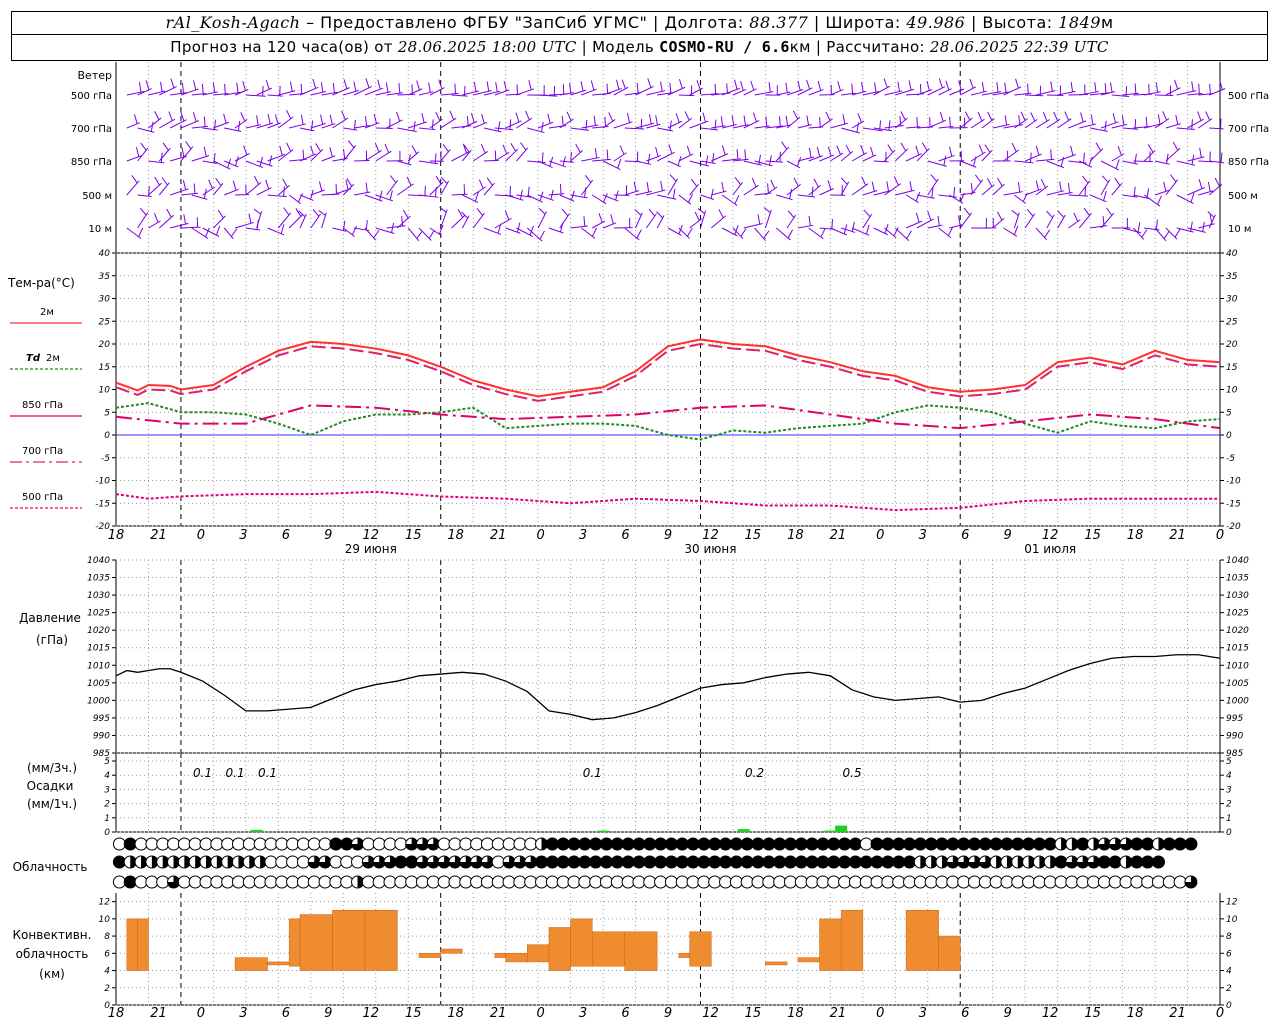 This screenshot has height=1024, width=1280. I want to click on legend-td-label: Td 2м, so click(43, 358).